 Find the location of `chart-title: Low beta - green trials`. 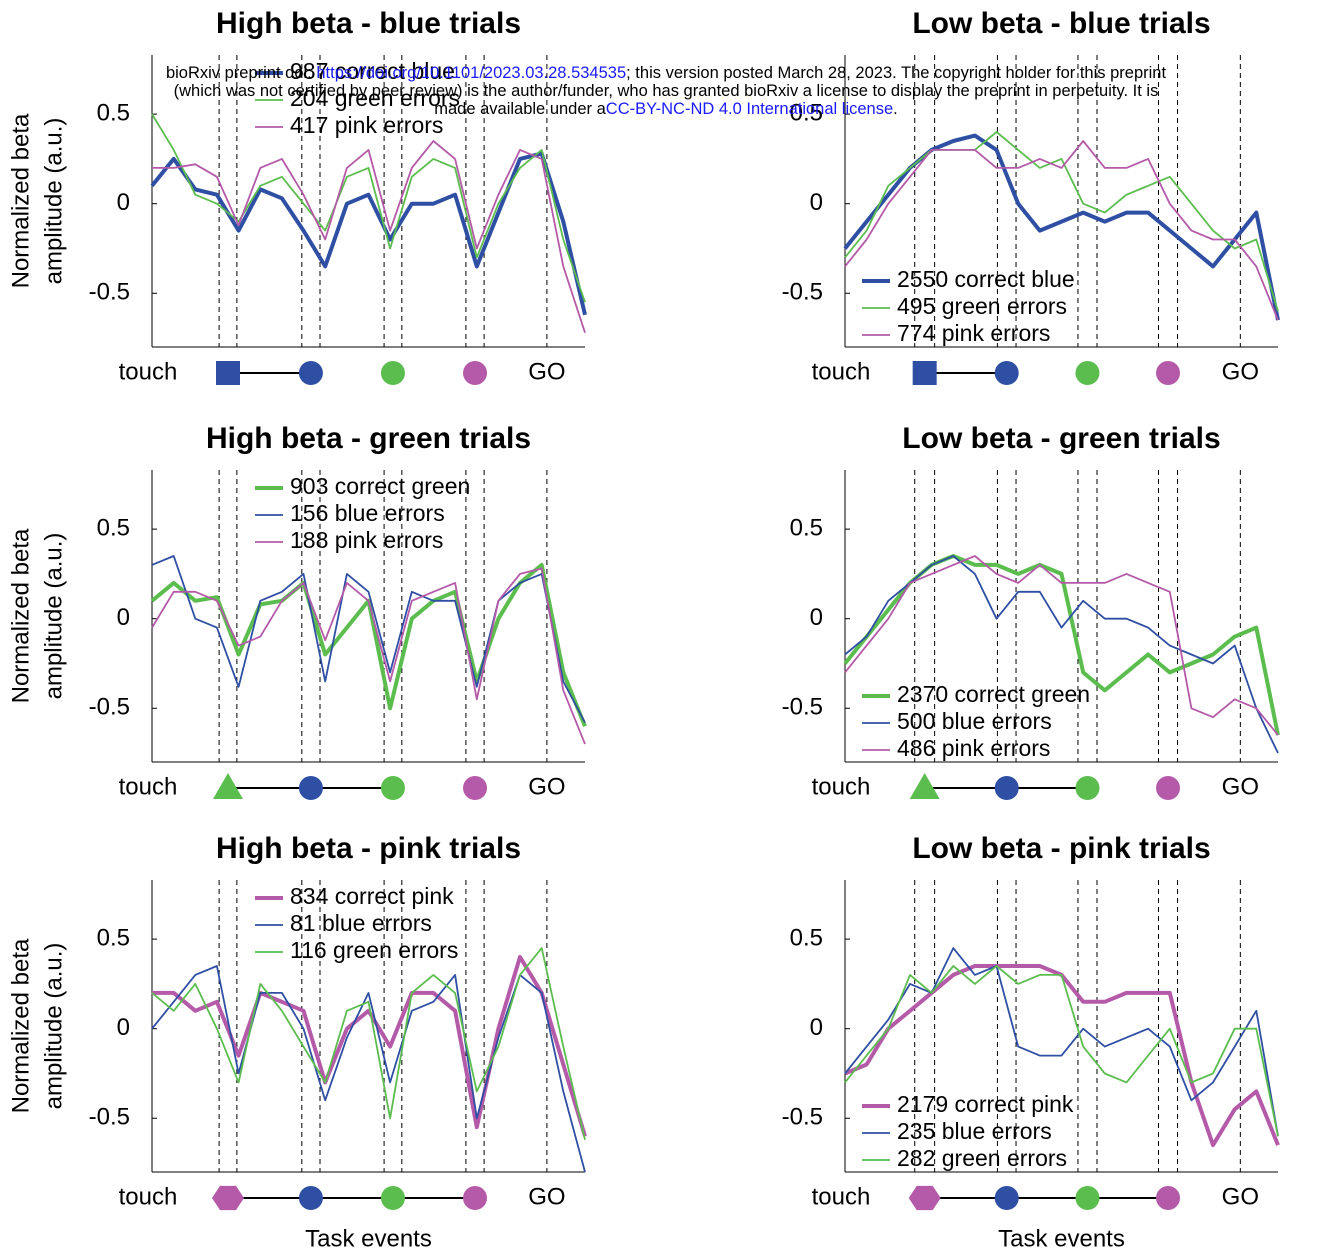

chart-title: Low beta - green trials is located at coordinates (1061, 438).